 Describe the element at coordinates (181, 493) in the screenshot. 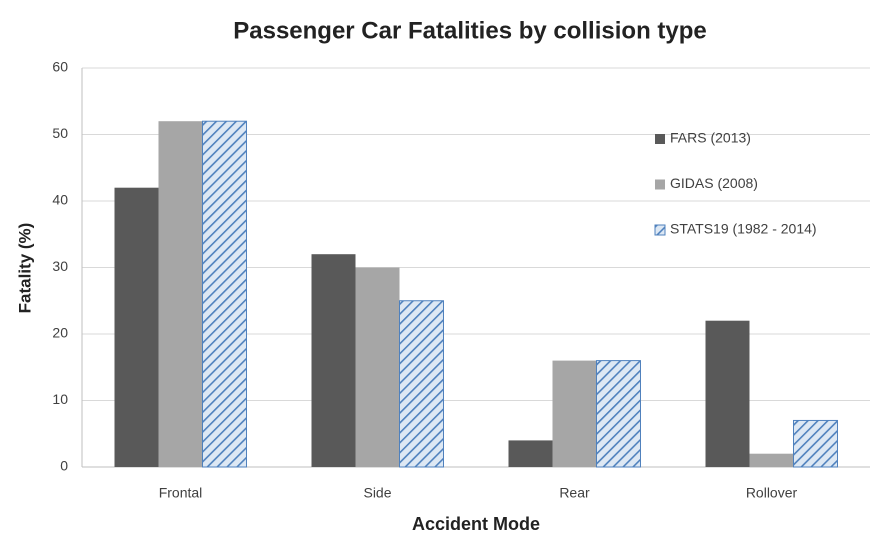

I see `x-tick-label: Frontal` at that location.